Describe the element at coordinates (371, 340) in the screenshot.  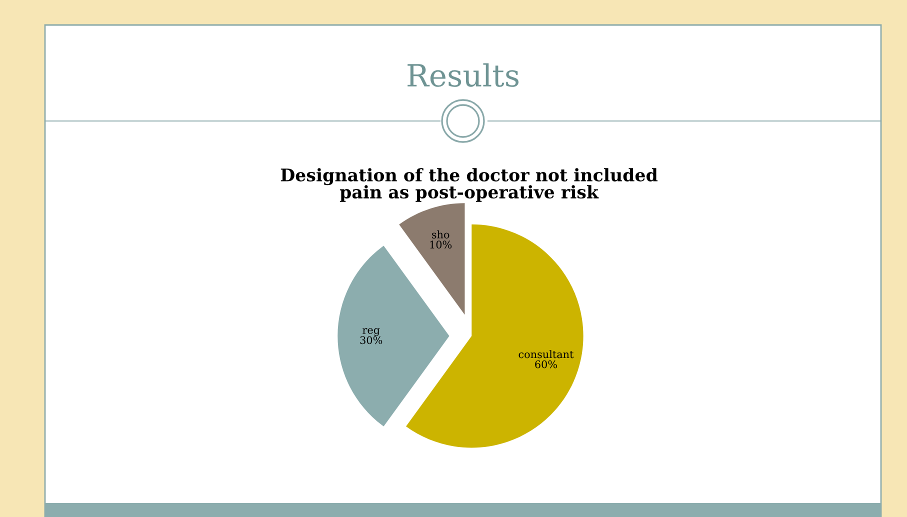
I see `data-label: 30%` at that location.